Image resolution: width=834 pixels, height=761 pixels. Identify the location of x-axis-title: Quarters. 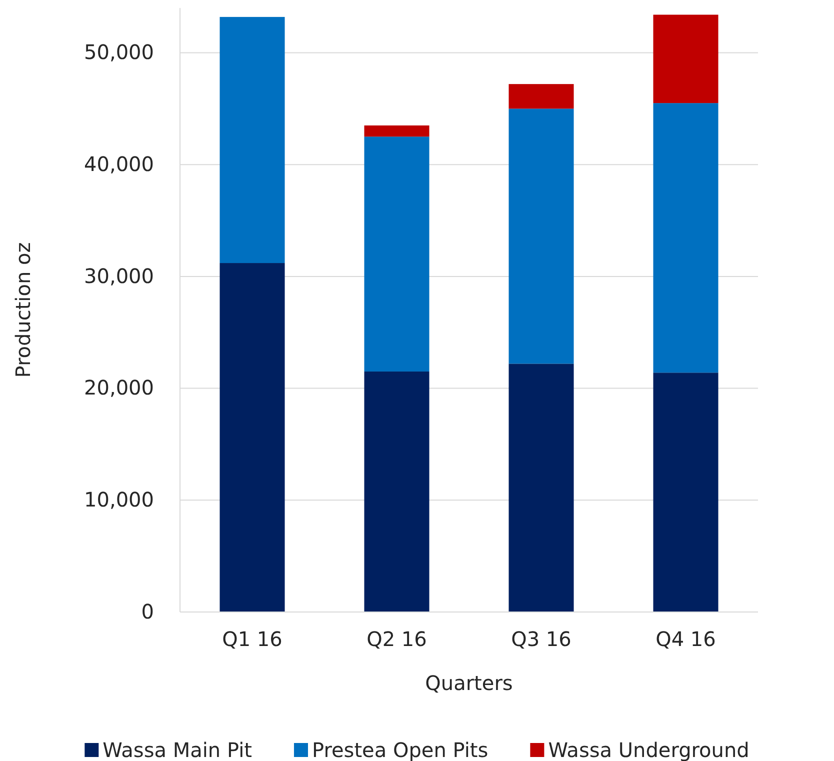
(469, 683).